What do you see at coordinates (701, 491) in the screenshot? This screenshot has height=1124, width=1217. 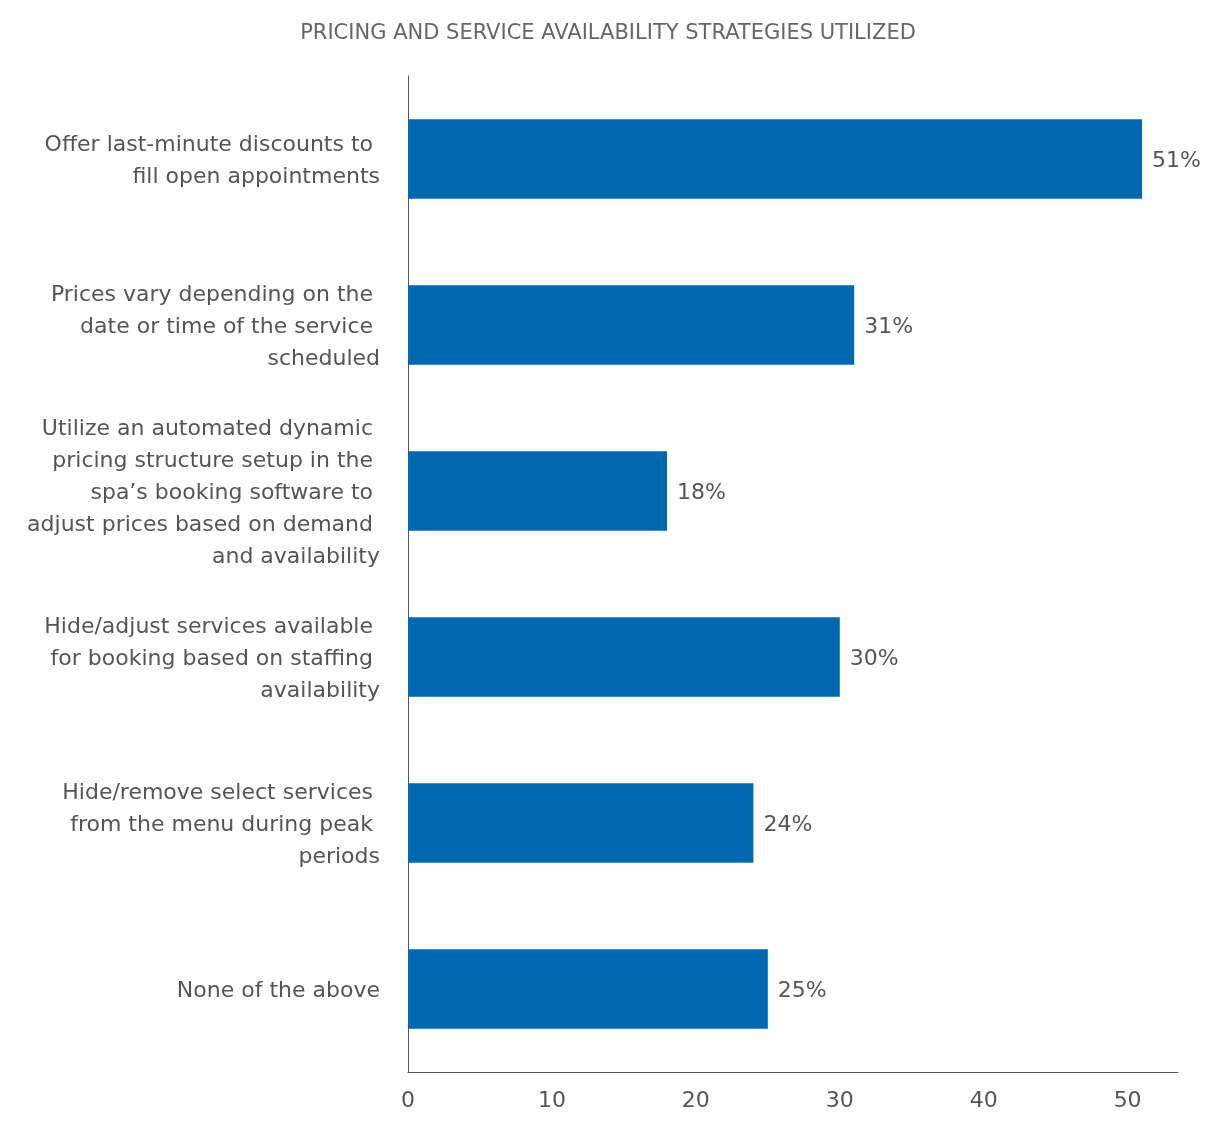 I see `data-label: 18%` at bounding box center [701, 491].